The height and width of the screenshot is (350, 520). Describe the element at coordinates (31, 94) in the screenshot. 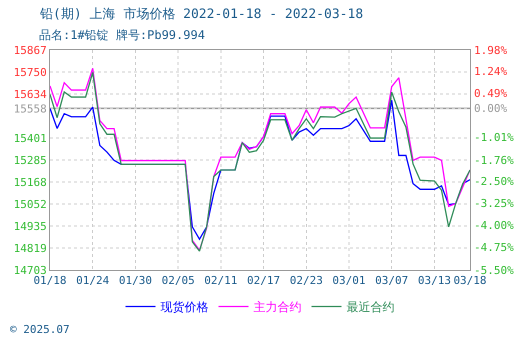

I see `y-tick-label: 15634` at that location.